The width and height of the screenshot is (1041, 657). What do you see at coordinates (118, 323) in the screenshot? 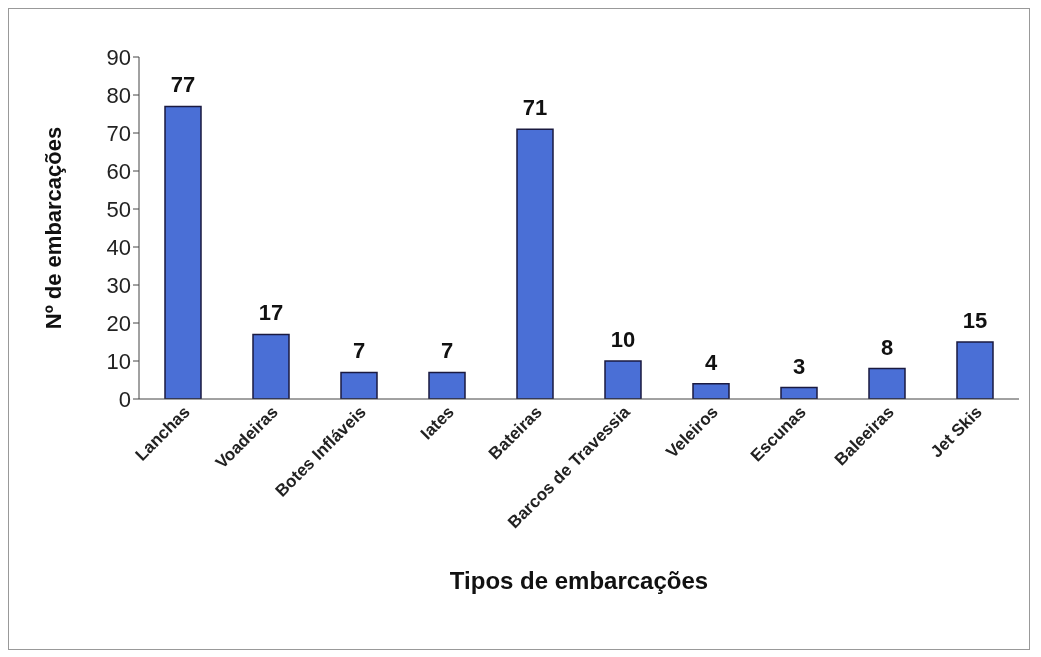
I see `y-tick-label: 20` at bounding box center [118, 323].